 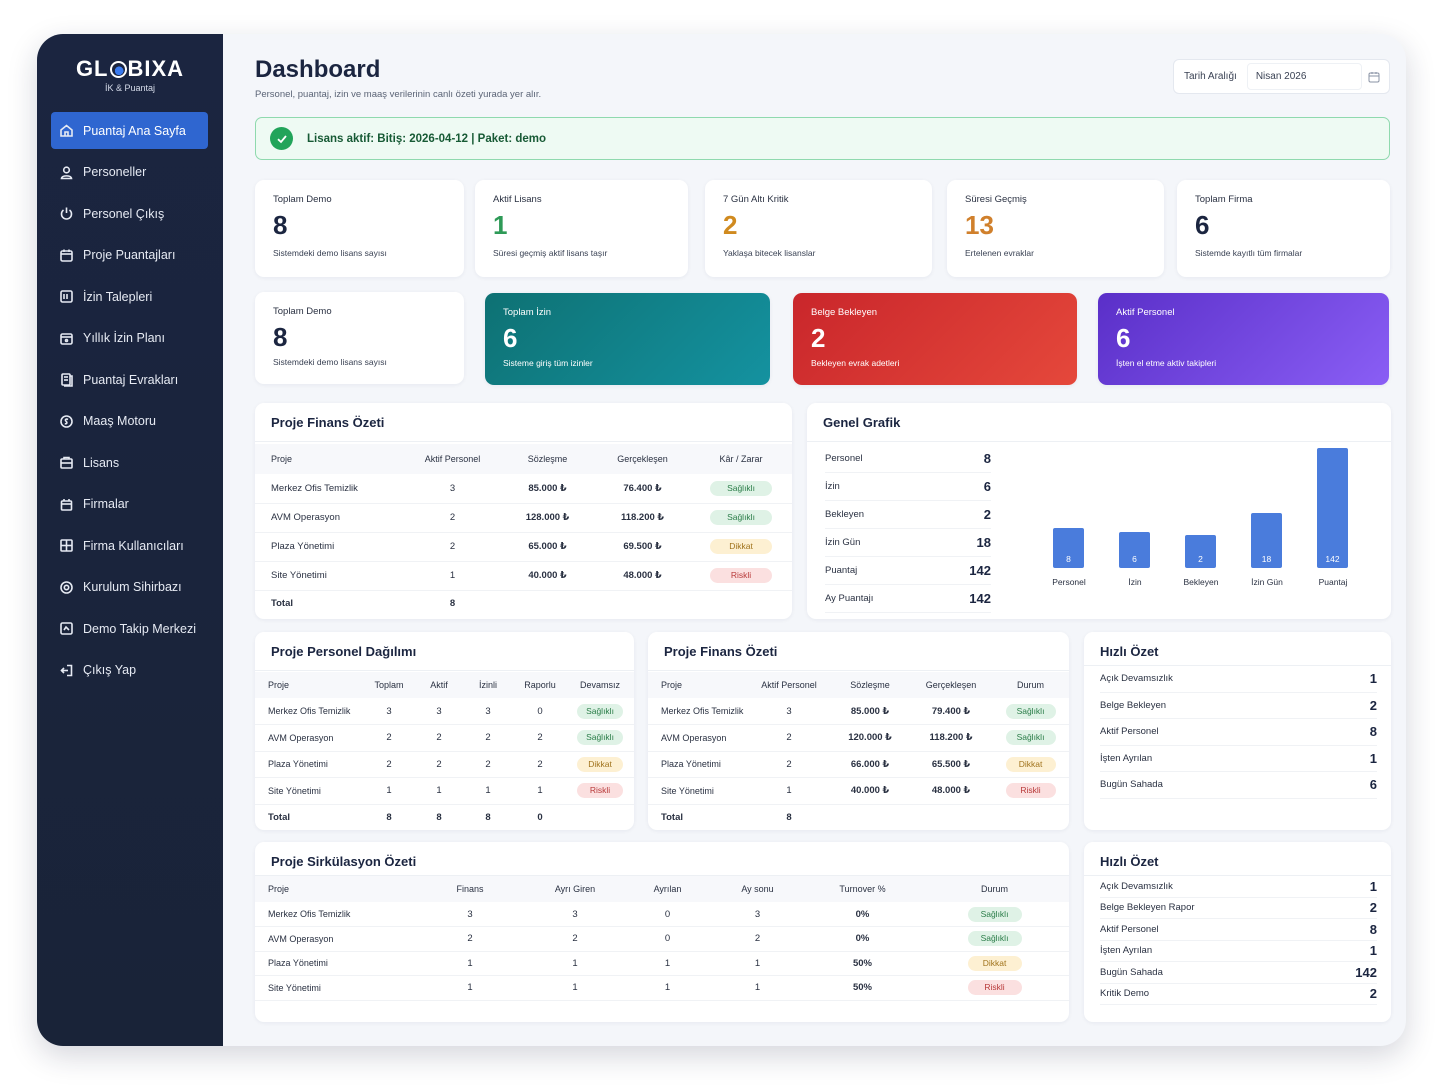 What do you see at coordinates (140, 628) in the screenshot?
I see `sidebar-item-label: Demo Takip Merkezi` at bounding box center [140, 628].